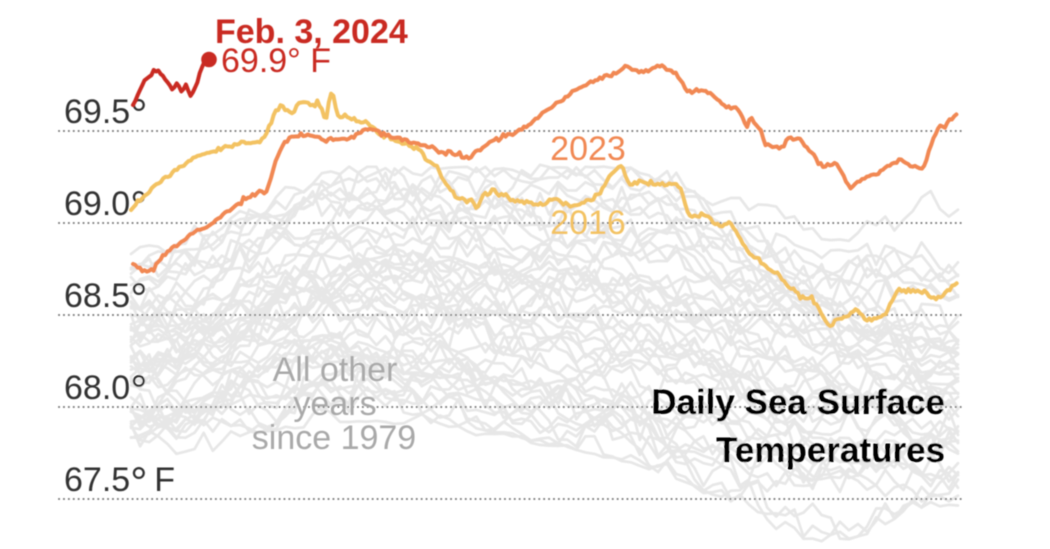 This screenshot has height=549, width=1050. I want to click on svg-text: Feb. 3, 2024, so click(311, 32).